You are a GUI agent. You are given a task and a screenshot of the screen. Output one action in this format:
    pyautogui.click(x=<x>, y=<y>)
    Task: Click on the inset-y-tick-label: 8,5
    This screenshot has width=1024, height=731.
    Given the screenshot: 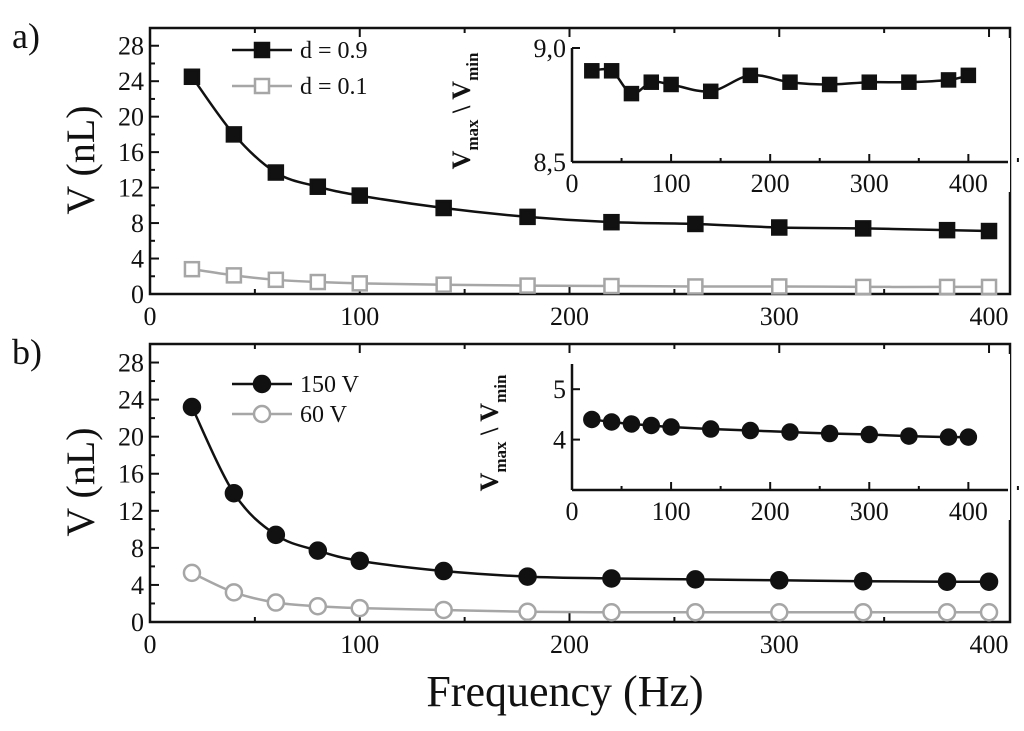 What is the action you would take?
    pyautogui.click(x=550, y=162)
    